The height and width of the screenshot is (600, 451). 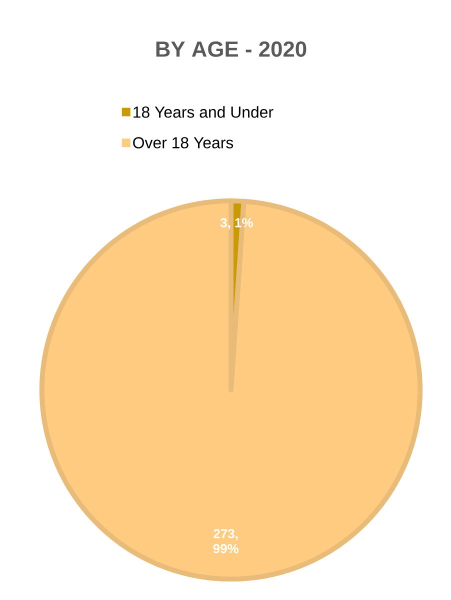 I want to click on chart-title: BY AGE - 2020, so click(x=231, y=49).